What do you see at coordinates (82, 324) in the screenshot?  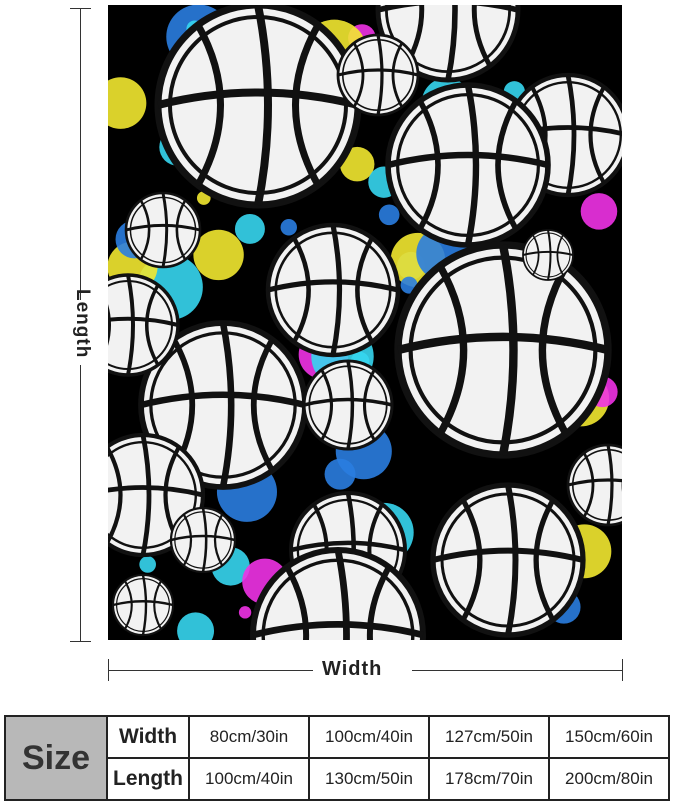 I see `length-label: Length` at bounding box center [82, 324].